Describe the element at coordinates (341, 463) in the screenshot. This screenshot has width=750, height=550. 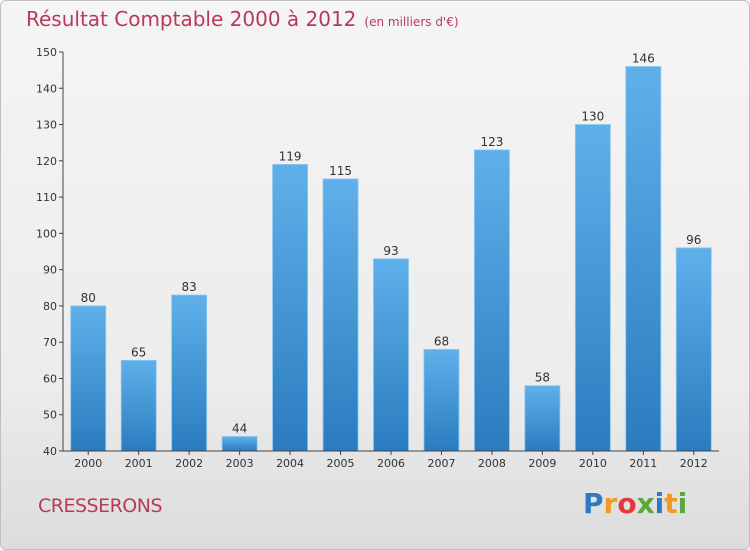
I see `x-tick-label-2005: 2005` at that location.